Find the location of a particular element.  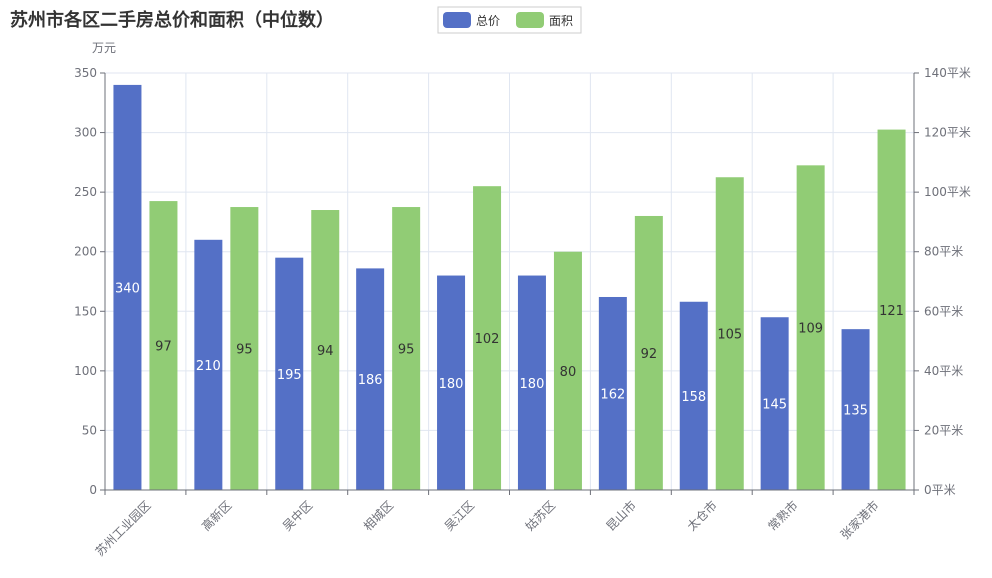

y-left-unit-label: 万元 is located at coordinates (104, 48).